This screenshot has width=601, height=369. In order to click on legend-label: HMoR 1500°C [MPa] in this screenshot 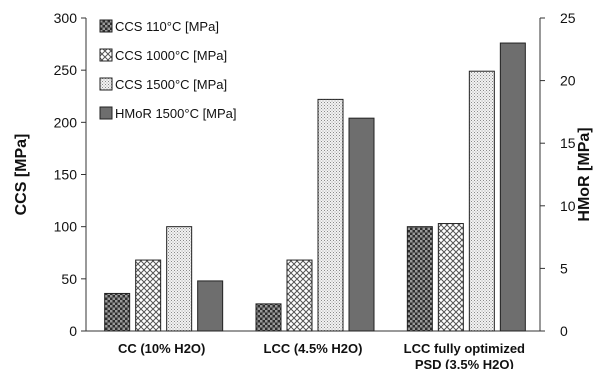, I will do `click(176, 113)`.